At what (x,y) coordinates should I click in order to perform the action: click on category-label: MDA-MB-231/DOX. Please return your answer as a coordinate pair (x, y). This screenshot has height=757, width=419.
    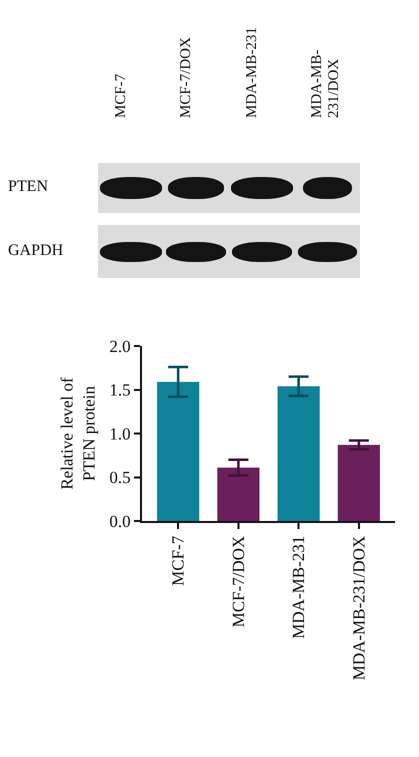
    Looking at the image, I should click on (325, 84).